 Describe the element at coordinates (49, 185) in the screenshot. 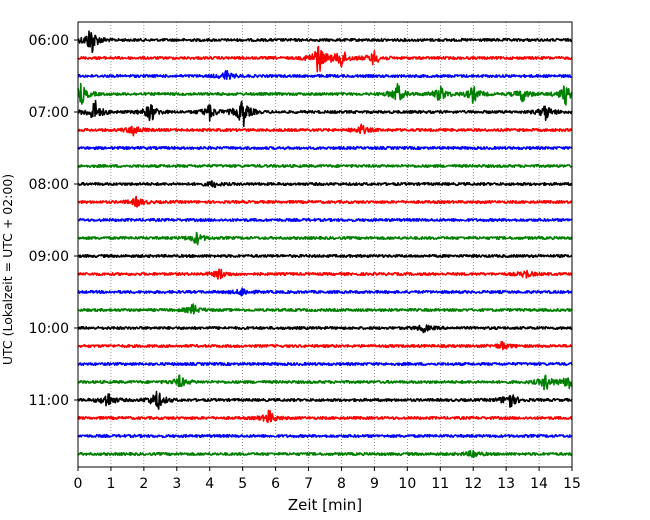

I see `y-tick-label: 08:00` at that location.